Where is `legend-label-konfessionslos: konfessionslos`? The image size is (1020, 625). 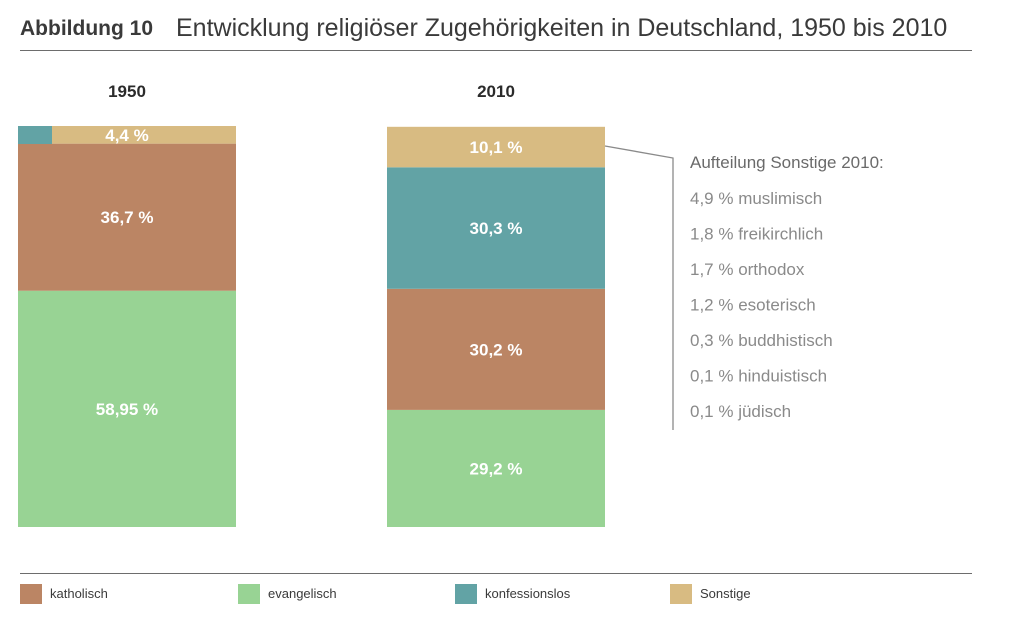
legend-label-konfessionslos: konfessionslos is located at coordinates (528, 593).